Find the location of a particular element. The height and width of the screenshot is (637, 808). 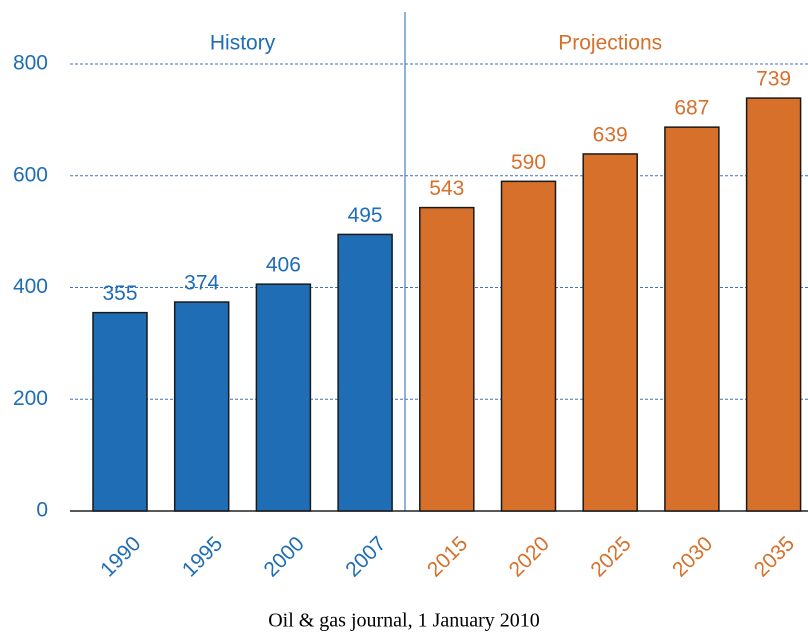

data-label: 355 is located at coordinates (119, 293).